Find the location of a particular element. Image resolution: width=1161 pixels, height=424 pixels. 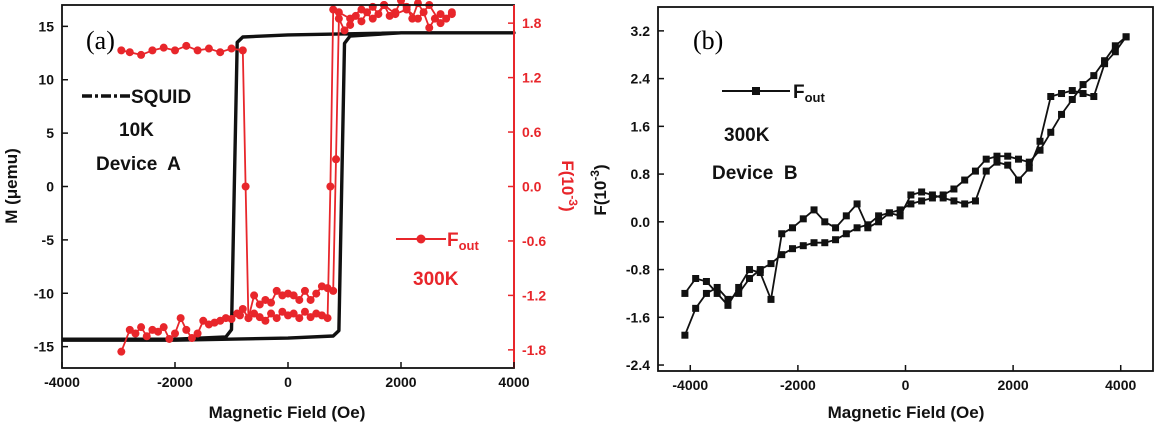

legend-b-fout-marker is located at coordinates (756, 91).